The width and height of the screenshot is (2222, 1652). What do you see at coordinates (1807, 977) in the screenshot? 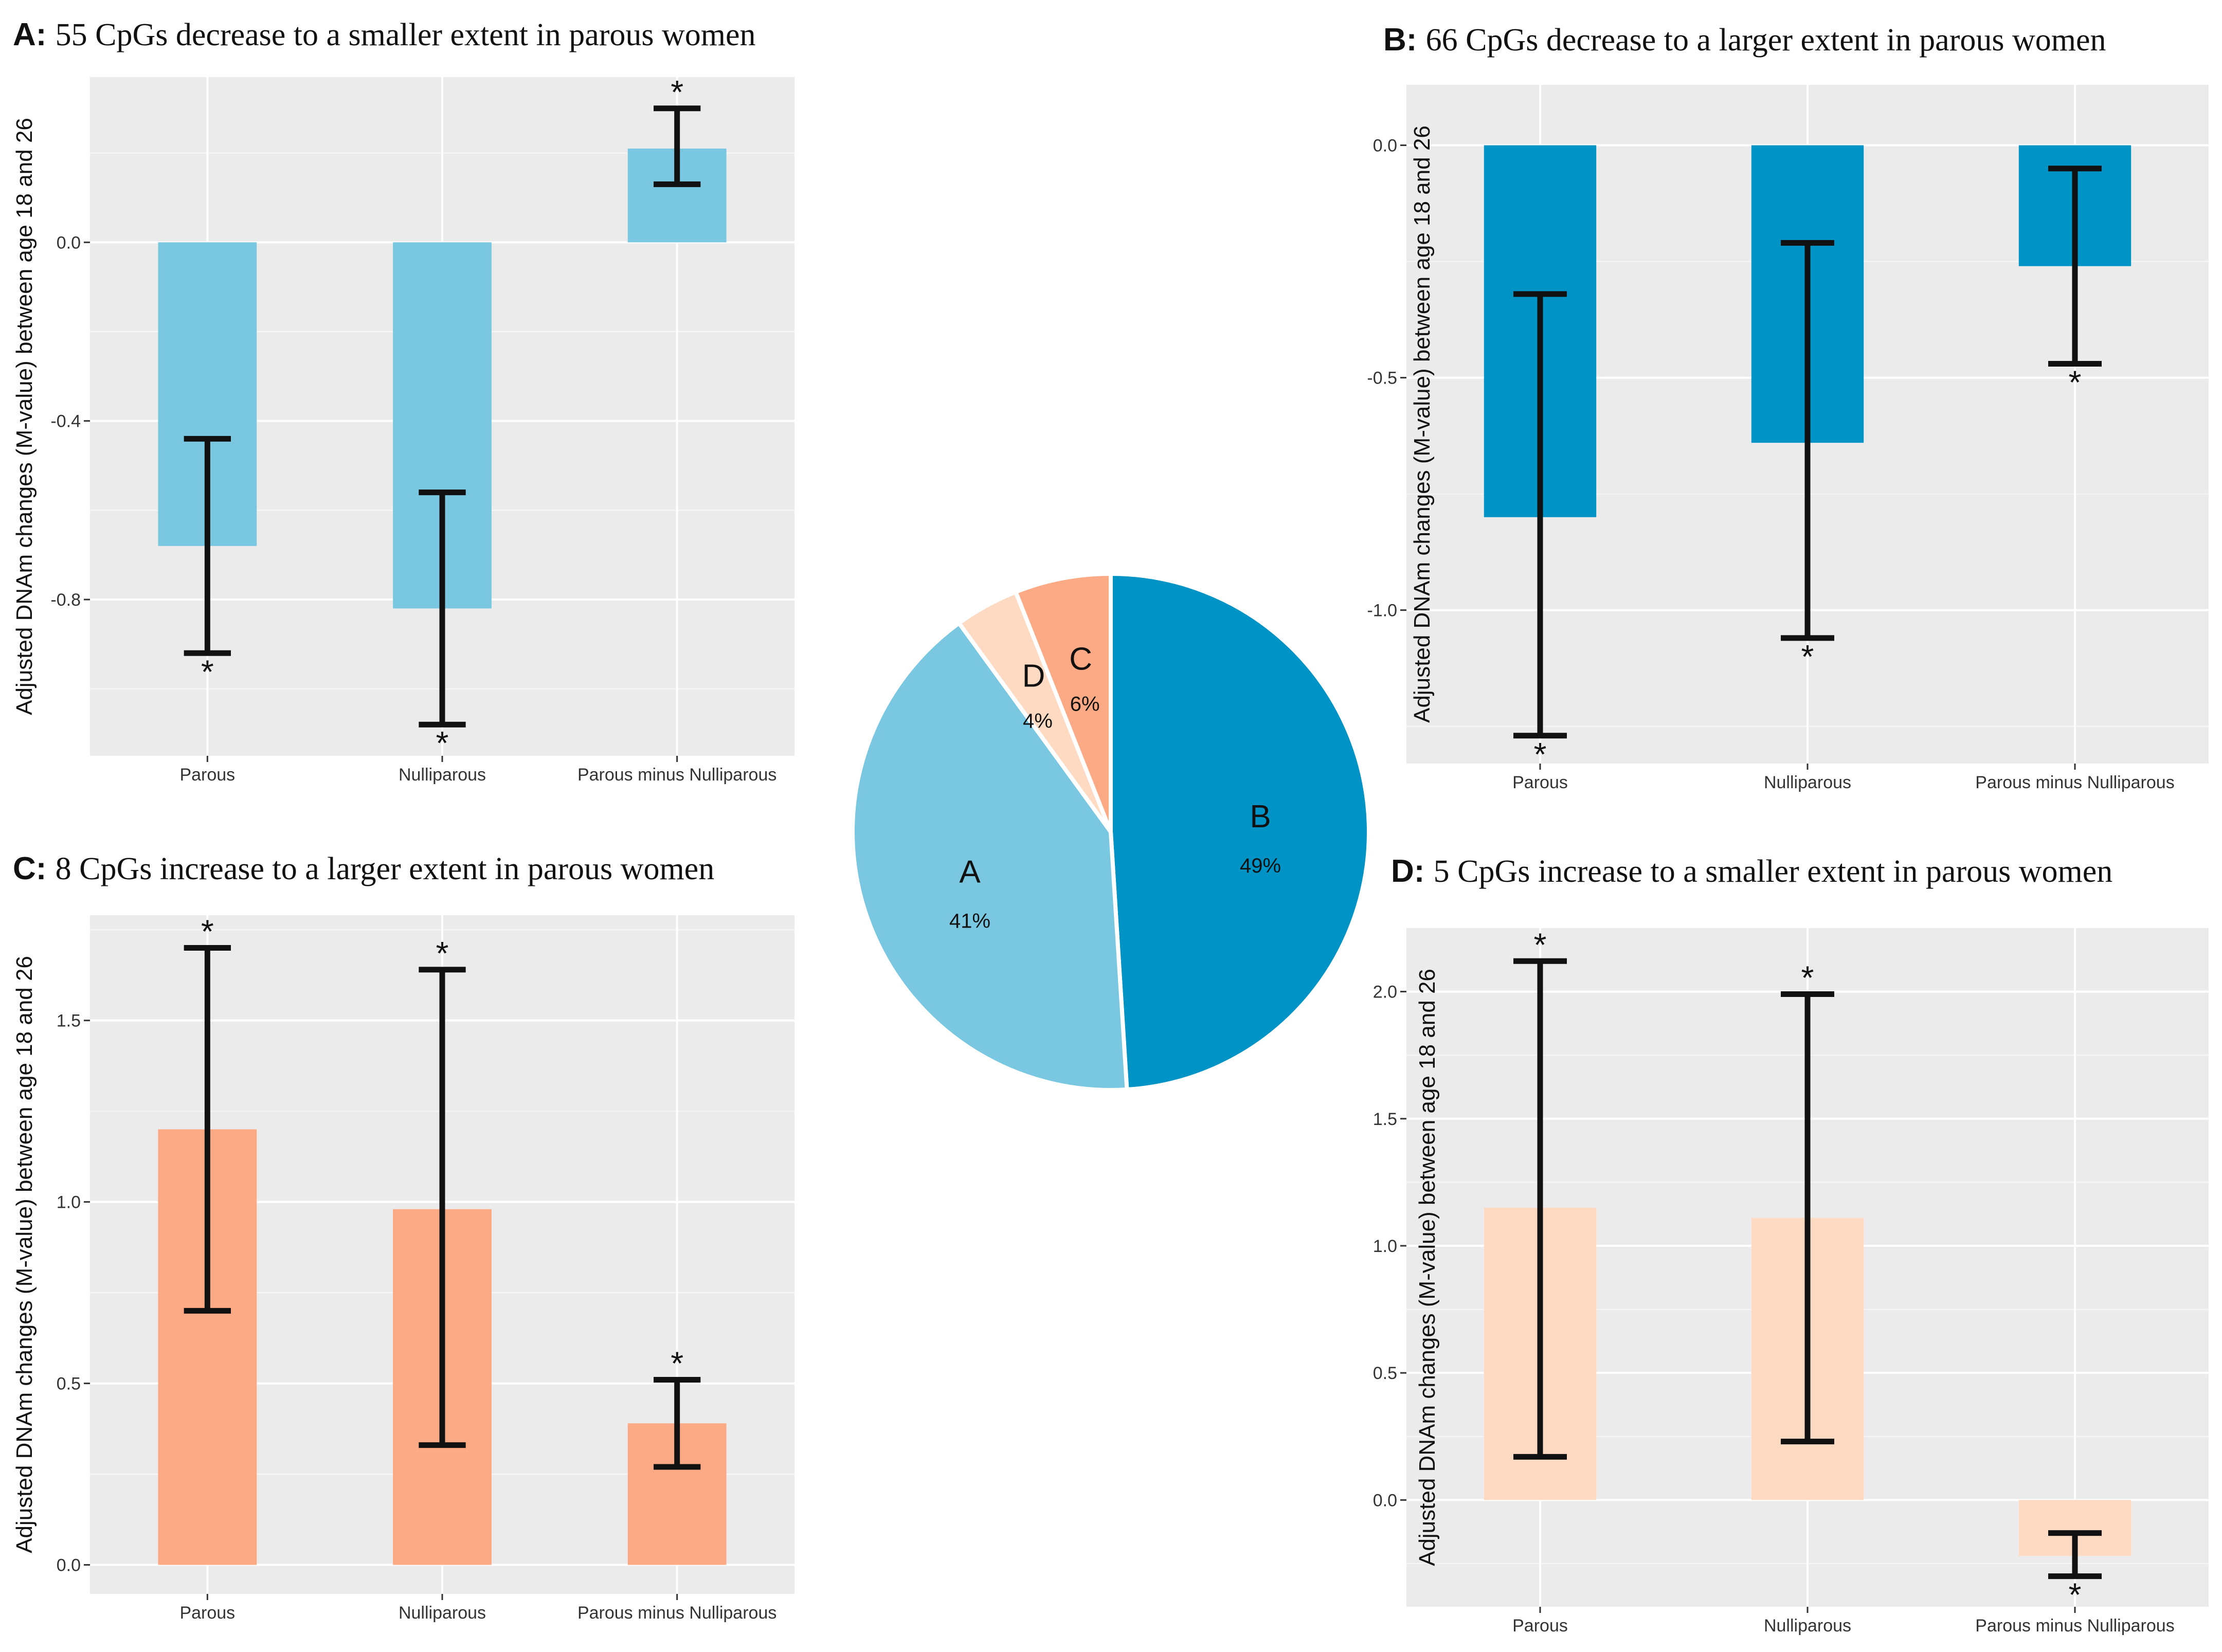
I see `panel-d-significance-star-2: *` at bounding box center [1807, 977].